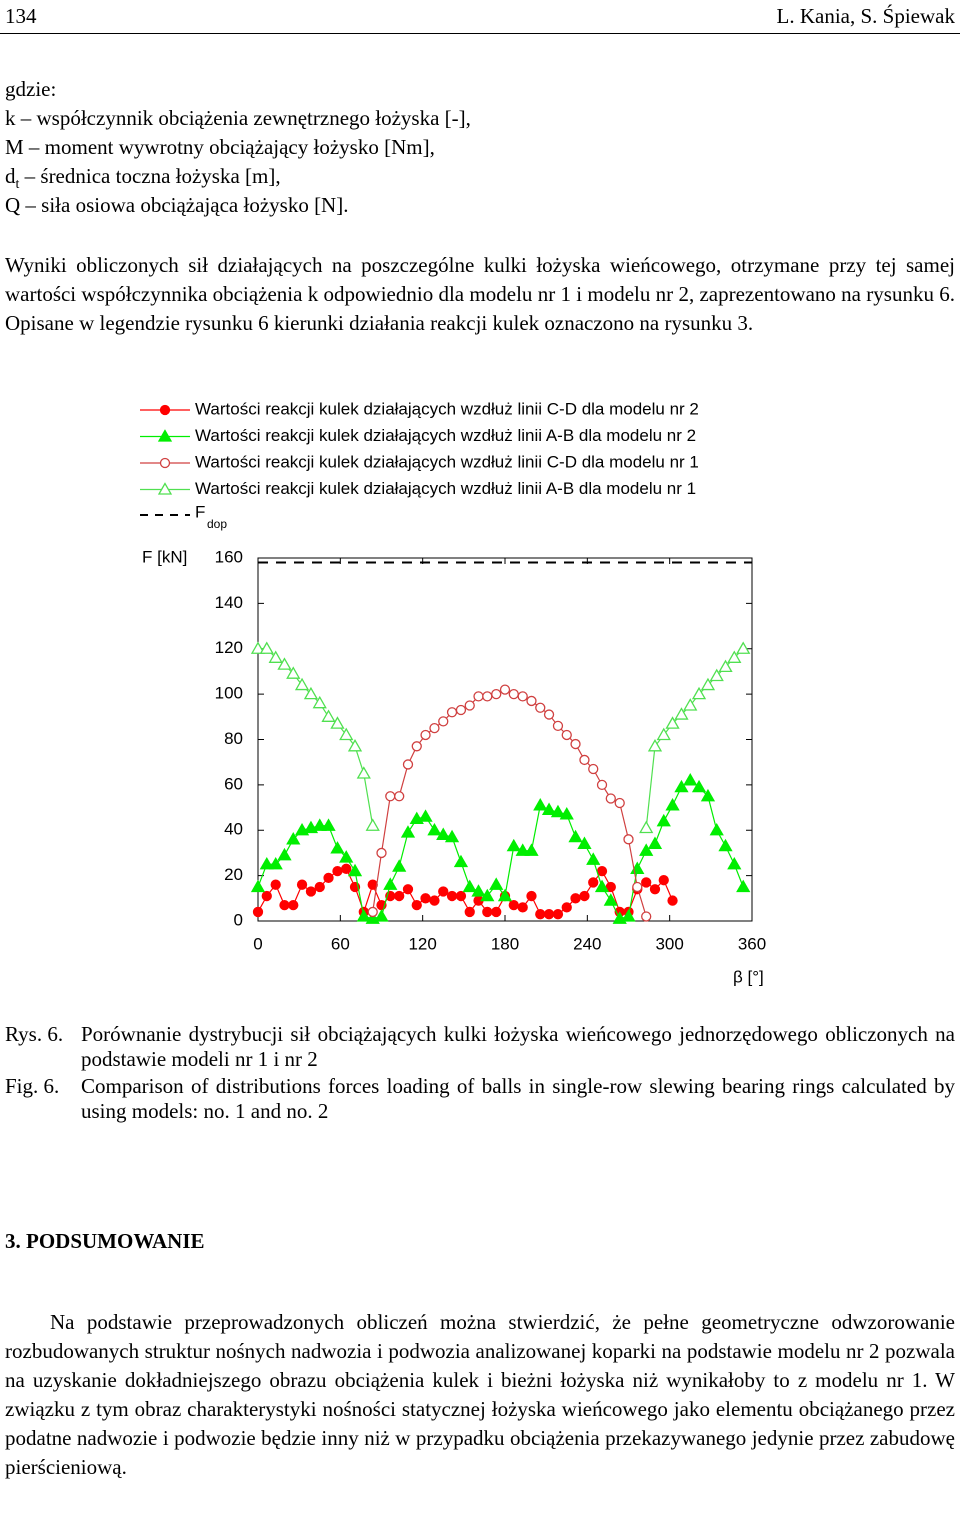 The height and width of the screenshot is (1513, 960). Describe the element at coordinates (200, 511) in the screenshot. I see `legend-label: F` at that location.